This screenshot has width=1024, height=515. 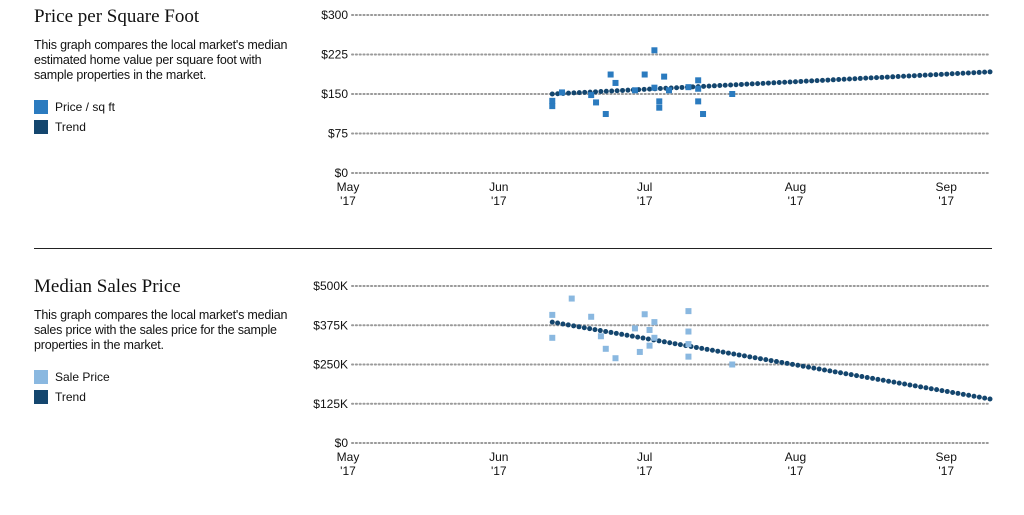 I want to click on x-tick-label: Jul, so click(x=644, y=457).